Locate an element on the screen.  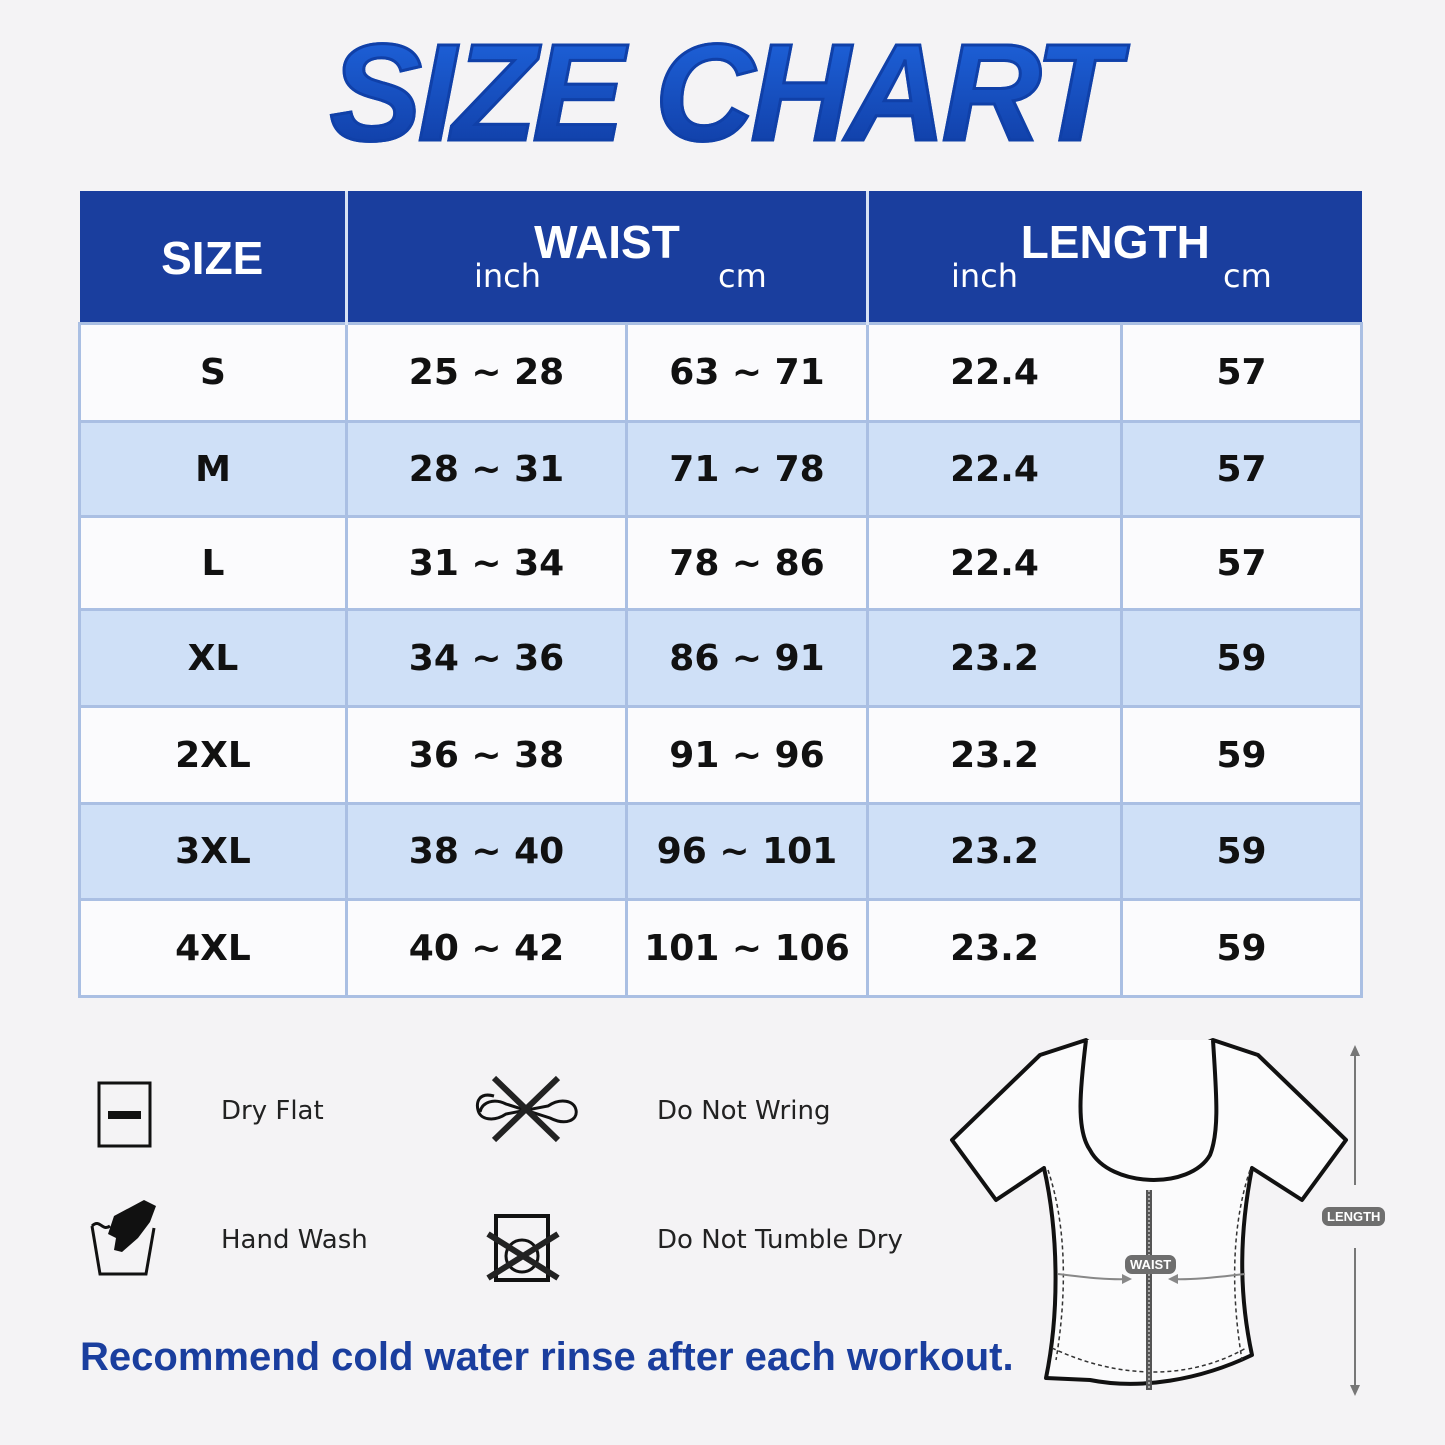
cell-size: XL is located at coordinates (213, 658).